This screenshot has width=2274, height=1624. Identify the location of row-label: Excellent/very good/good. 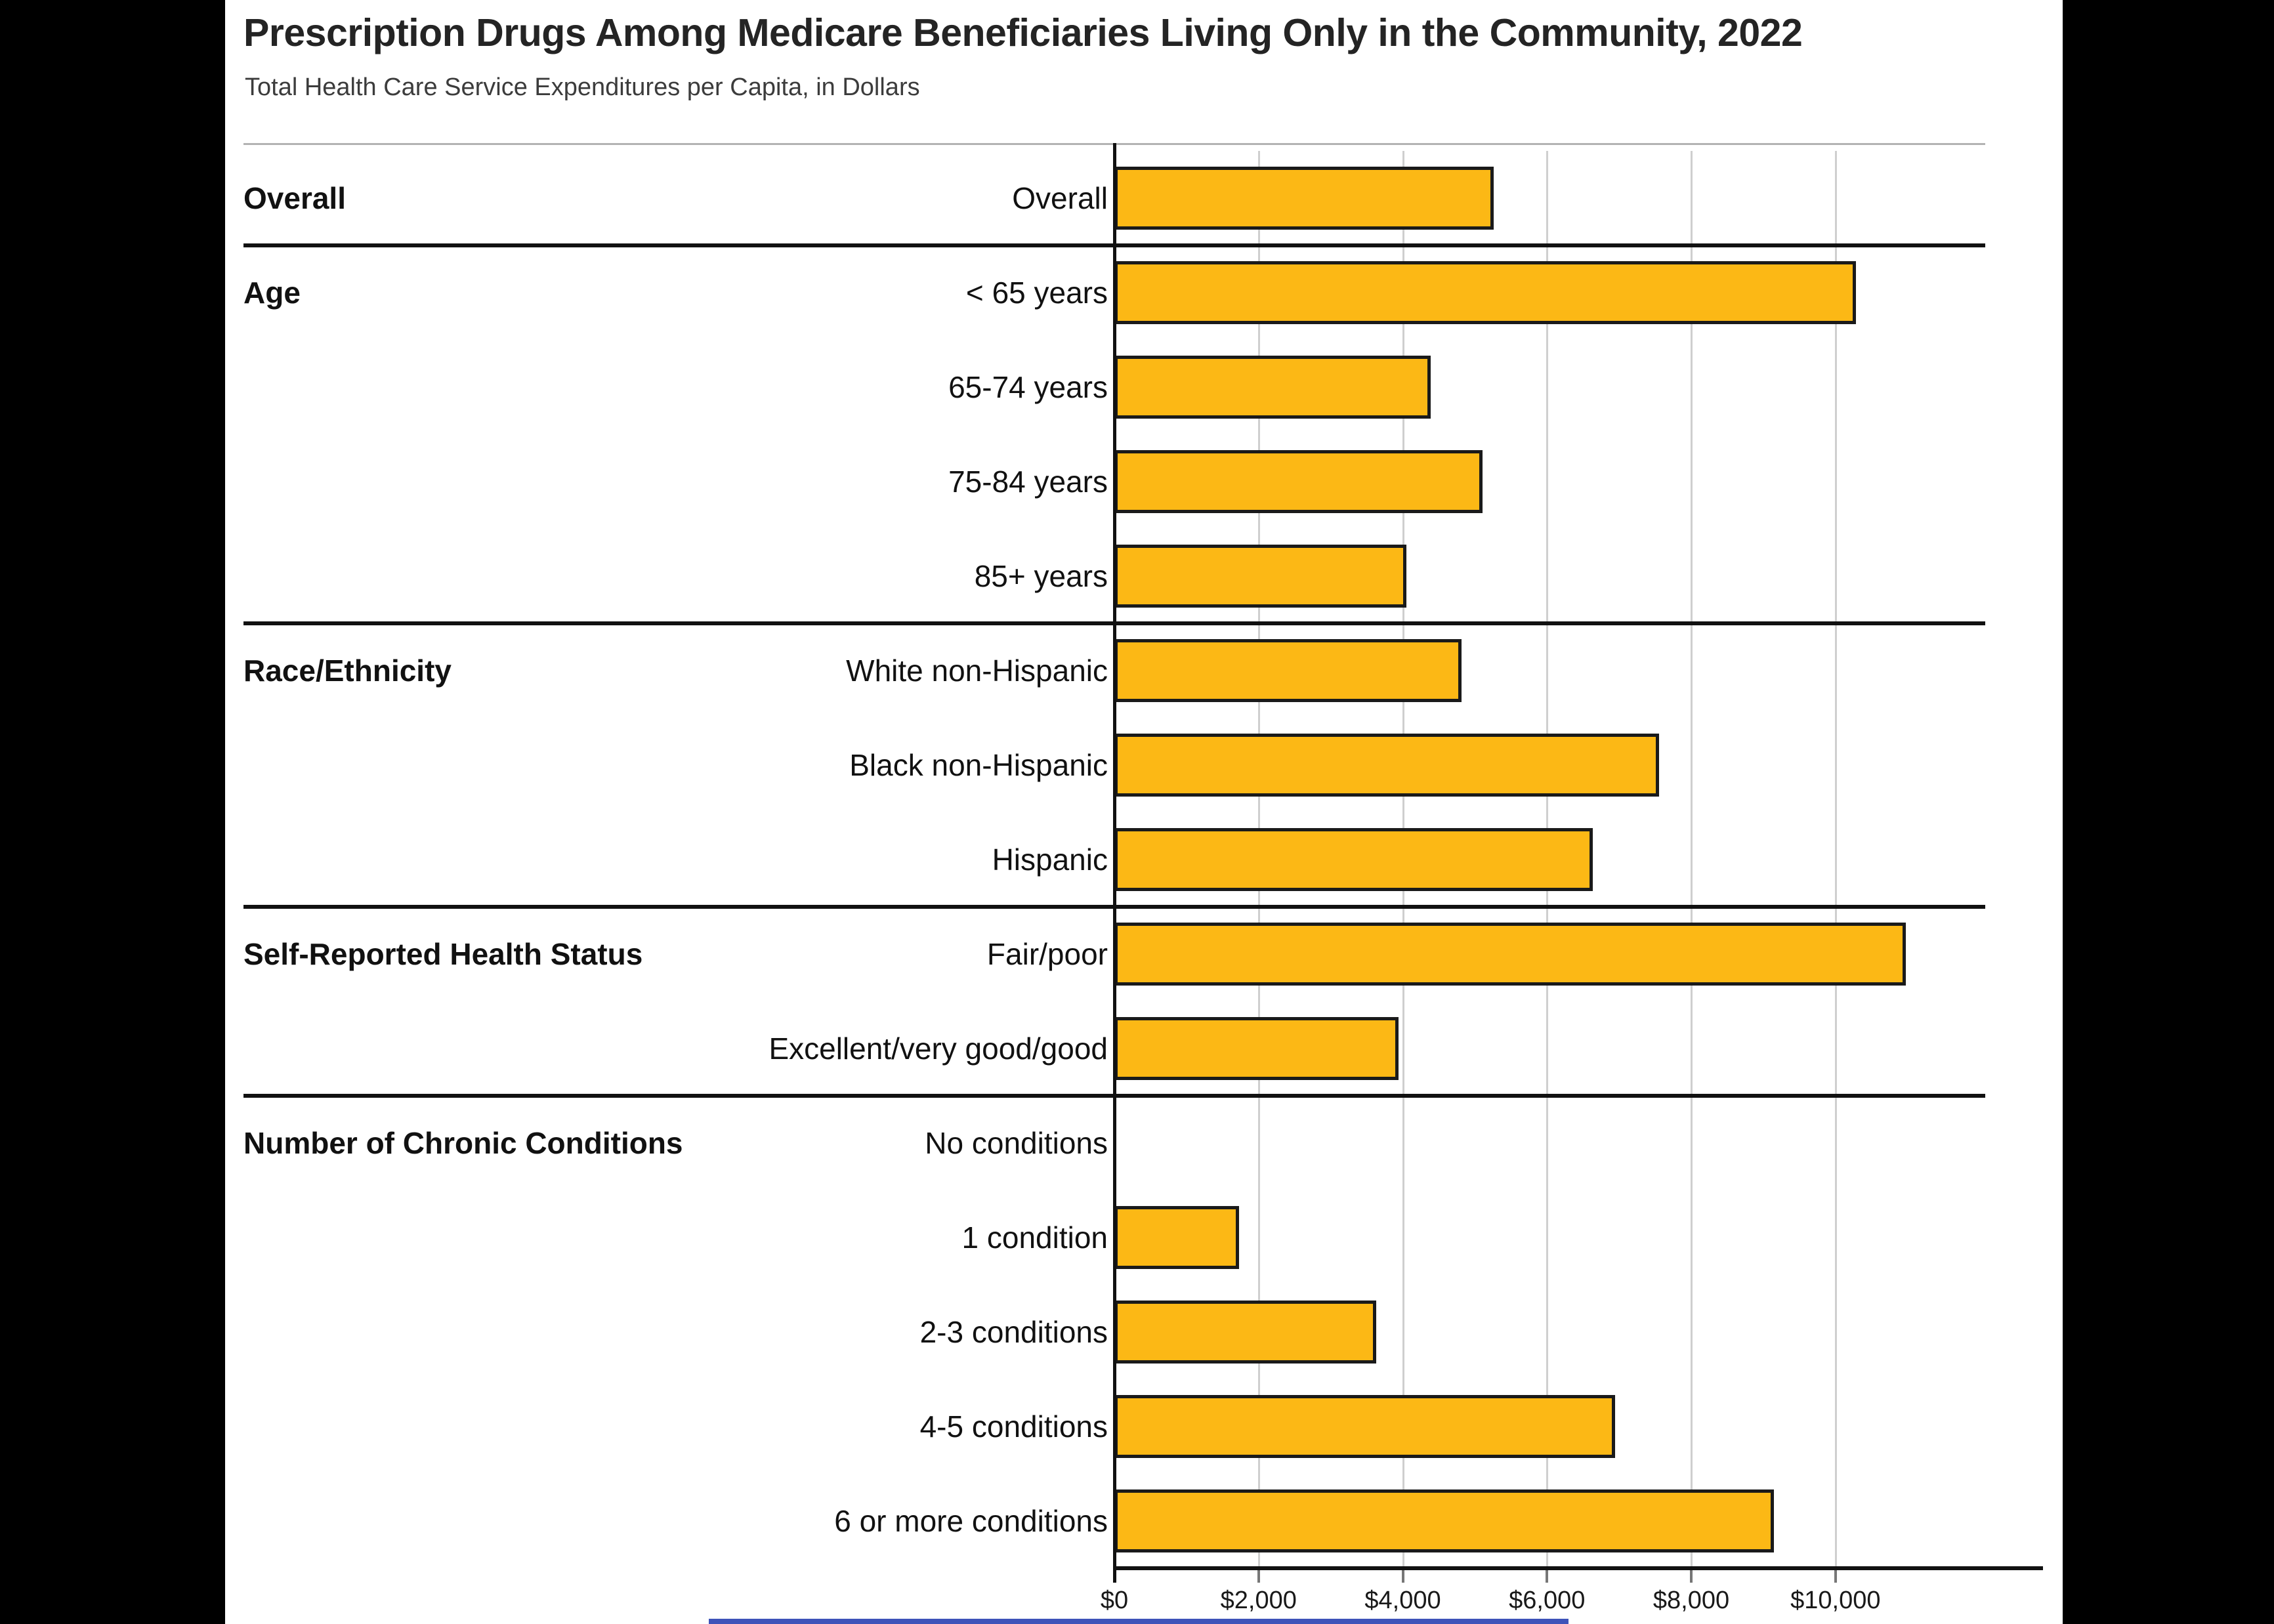
(938, 1048).